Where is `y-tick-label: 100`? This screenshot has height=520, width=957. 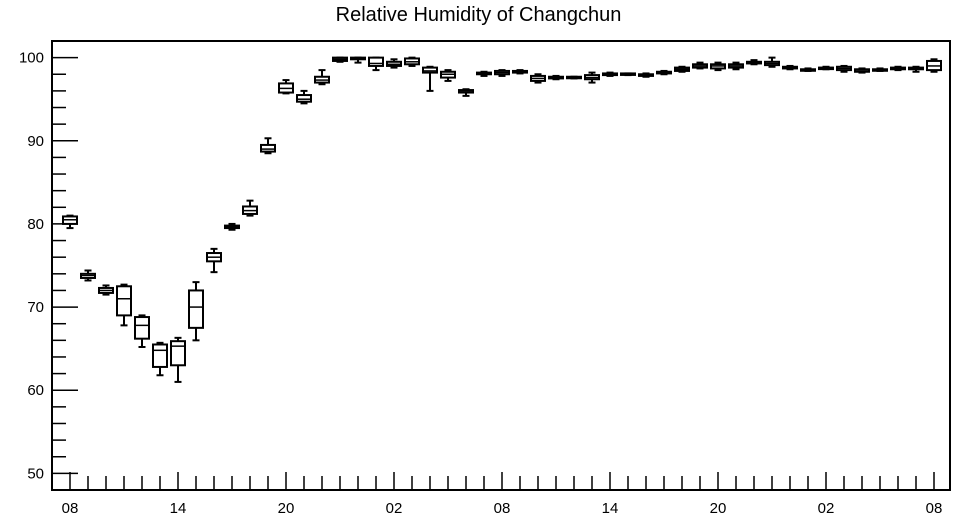
y-tick-label: 100 is located at coordinates (31, 58).